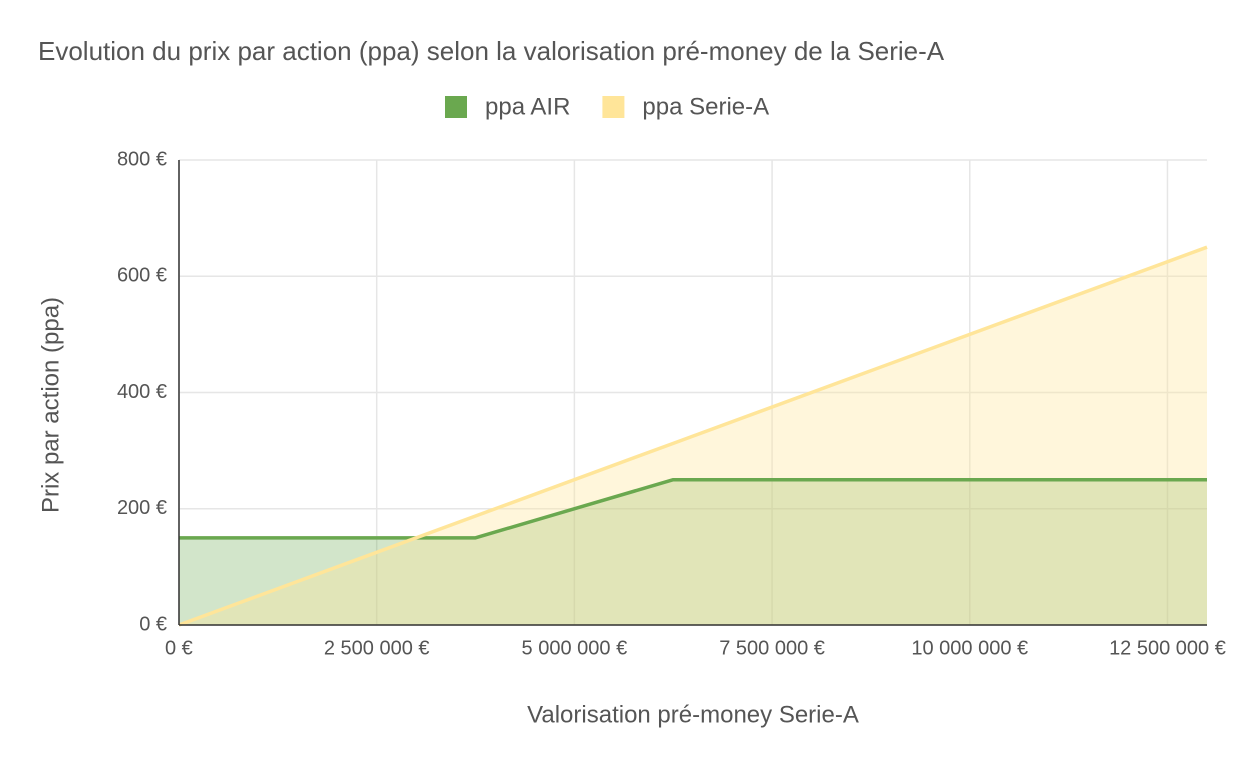  I want to click on x-tick-label: 7 500 000 €, so click(772, 648).